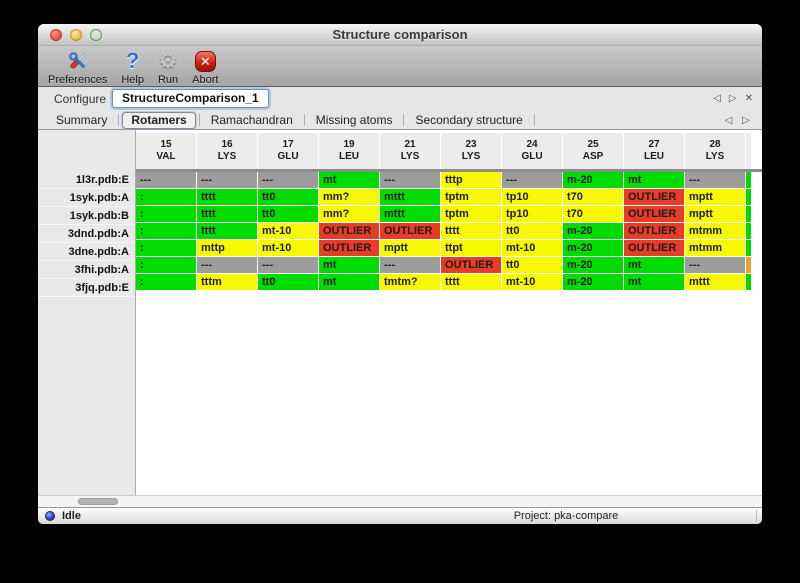 The width and height of the screenshot is (800, 583). What do you see at coordinates (56, 35) in the screenshot?
I see `close-window-button` at bounding box center [56, 35].